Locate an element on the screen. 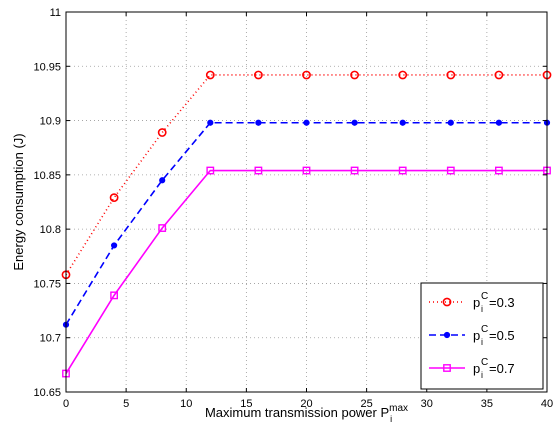  x-tick-label: 15 is located at coordinates (246, 404).